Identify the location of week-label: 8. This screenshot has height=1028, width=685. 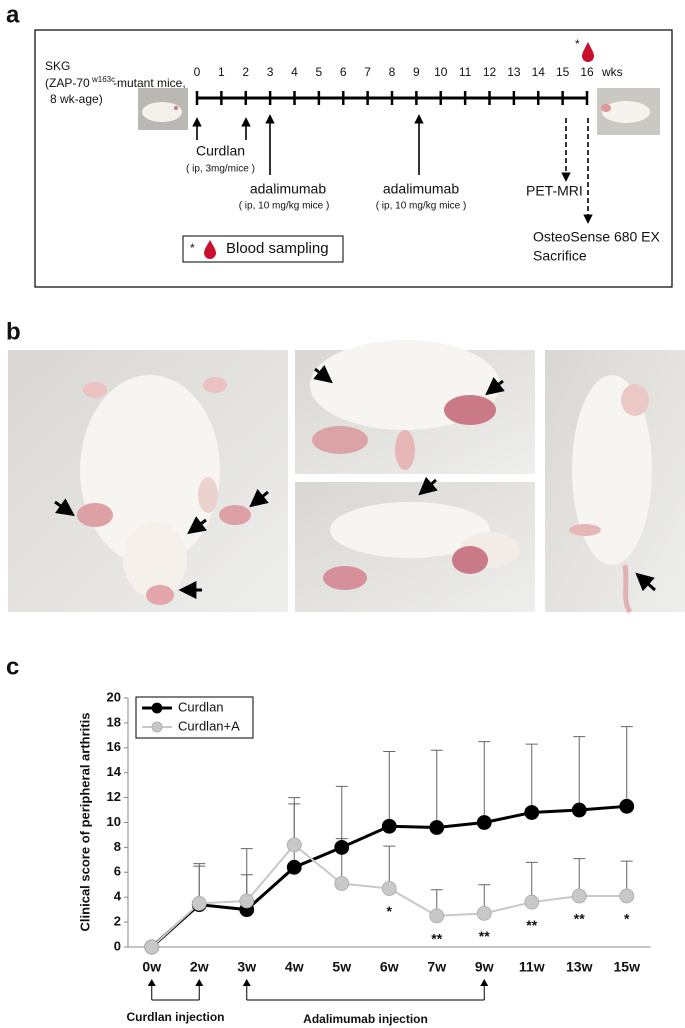
(392, 72).